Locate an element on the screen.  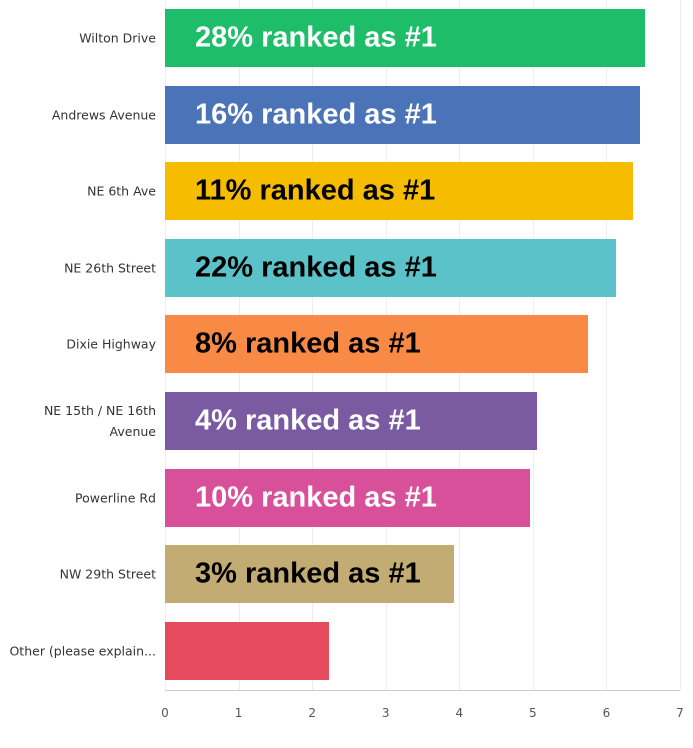
bar-annotation: 4% ranked as #1 is located at coordinates (308, 420).